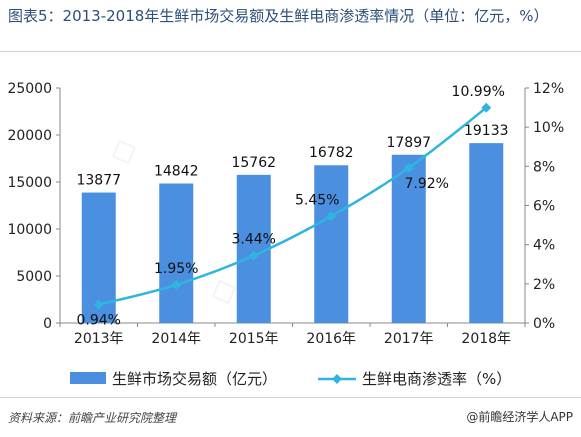 The image size is (581, 437). What do you see at coordinates (519, 417) in the screenshot?
I see `brand-credit: @前瞻经济学人APP` at bounding box center [519, 417].